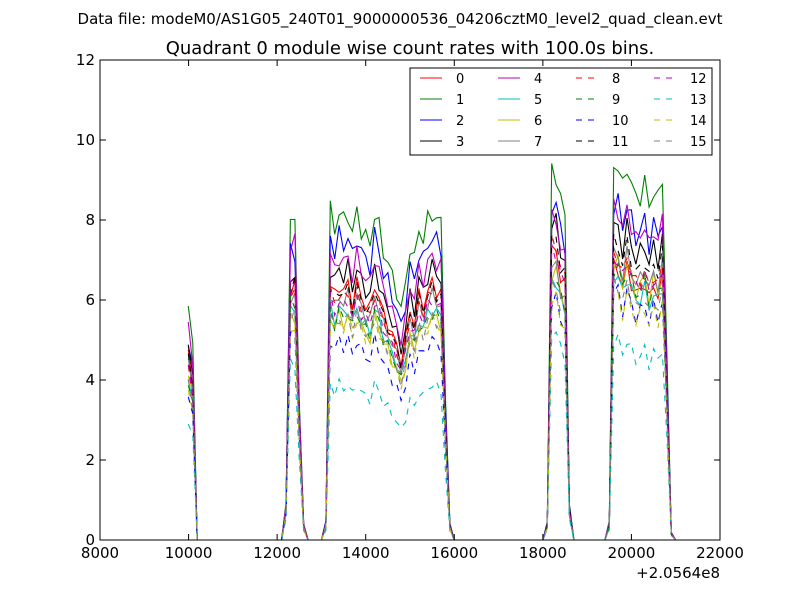 This screenshot has width=800, height=600. What do you see at coordinates (538, 142) in the screenshot?
I see `legend-label-7: 7` at bounding box center [538, 142].